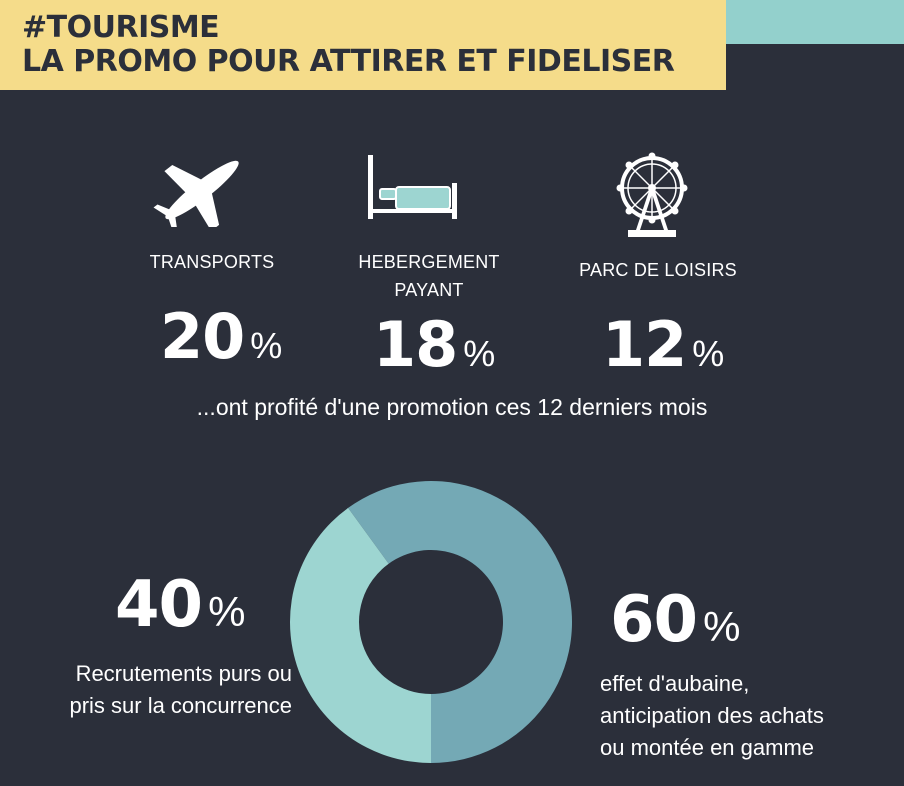 The image size is (904, 786). I want to click on label-line: TRANSPORTS, so click(212, 262).